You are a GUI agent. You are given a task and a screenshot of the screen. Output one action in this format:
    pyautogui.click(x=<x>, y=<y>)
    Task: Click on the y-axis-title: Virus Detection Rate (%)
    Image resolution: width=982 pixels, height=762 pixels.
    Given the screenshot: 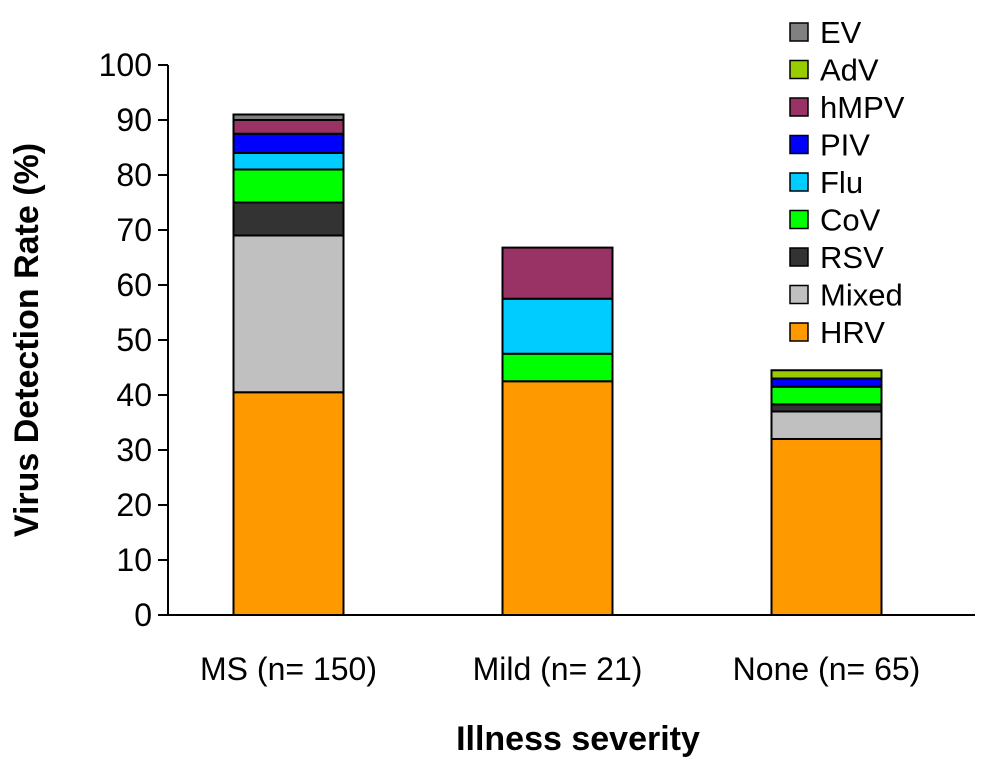 What is the action you would take?
    pyautogui.click(x=27, y=340)
    